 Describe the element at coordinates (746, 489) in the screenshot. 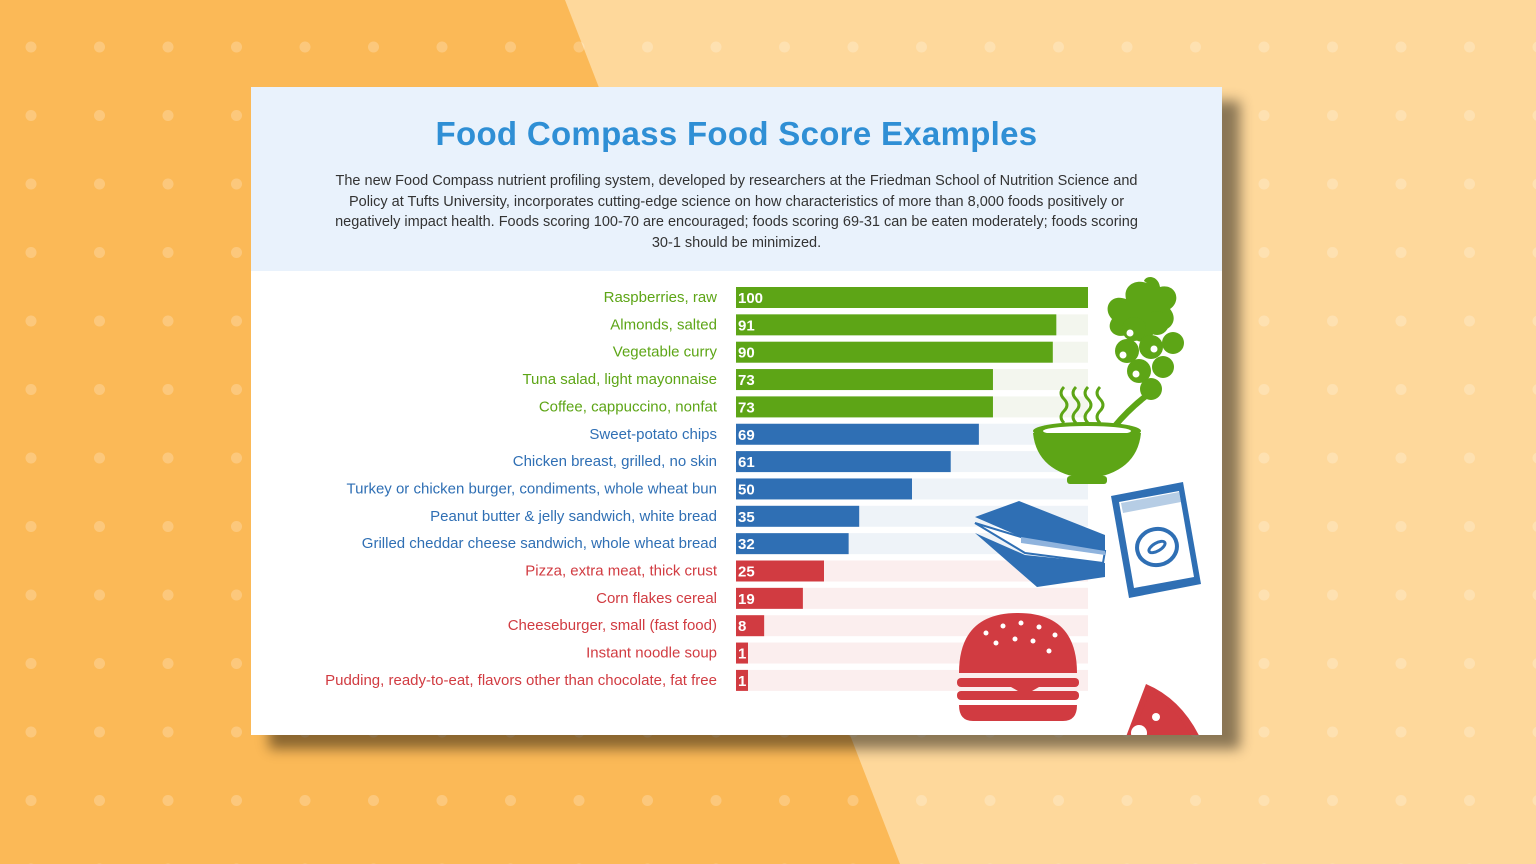

I see `bar-value-label: 50` at that location.